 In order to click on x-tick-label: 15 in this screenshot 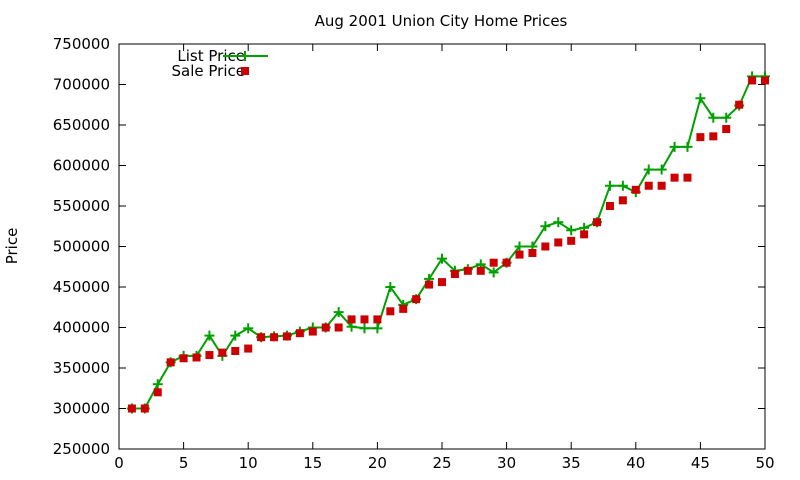, I will do `click(312, 463)`.